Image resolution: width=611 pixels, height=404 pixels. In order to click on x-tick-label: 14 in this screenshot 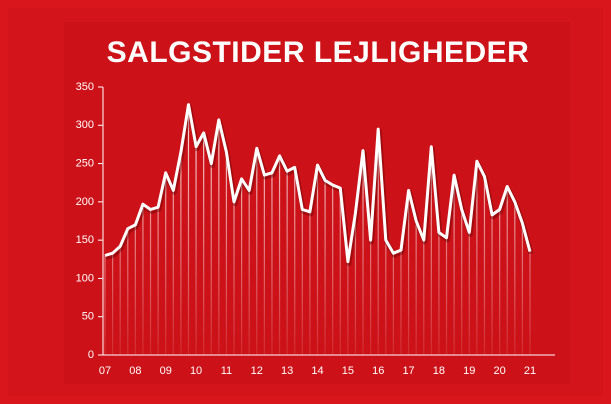, I will do `click(317, 371)`.